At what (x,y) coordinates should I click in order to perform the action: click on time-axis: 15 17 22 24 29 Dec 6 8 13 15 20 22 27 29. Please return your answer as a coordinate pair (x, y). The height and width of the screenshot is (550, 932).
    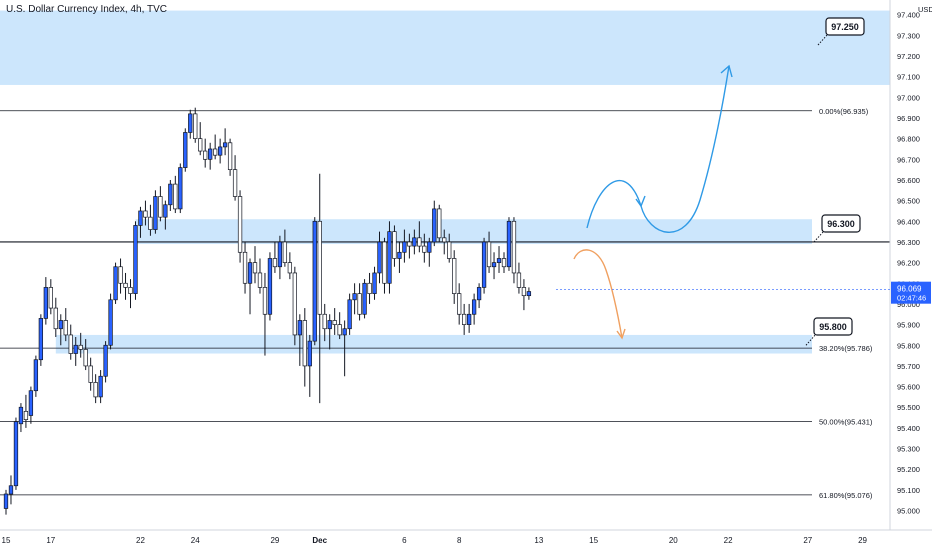
    Looking at the image, I should click on (466, 537).